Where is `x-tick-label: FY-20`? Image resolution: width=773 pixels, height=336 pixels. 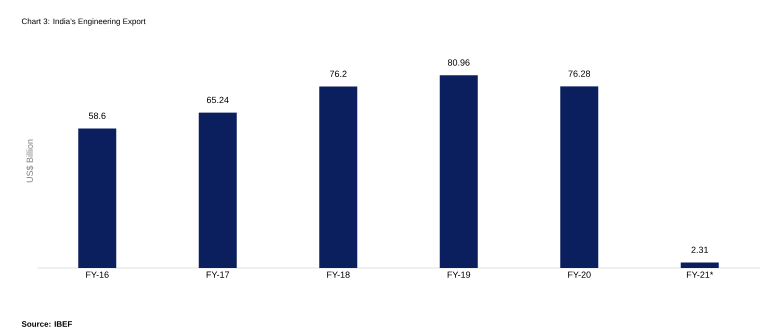
x-tick-label: FY-20 is located at coordinates (579, 275).